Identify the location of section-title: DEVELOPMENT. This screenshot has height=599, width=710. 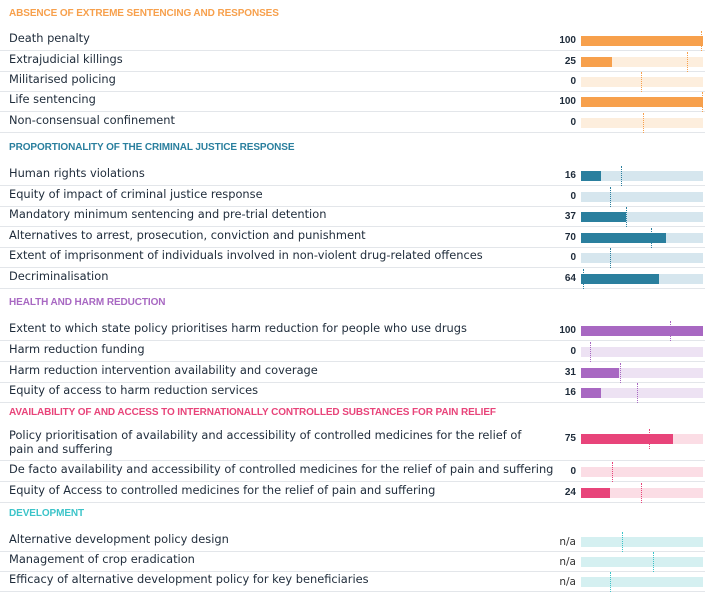
(47, 513).